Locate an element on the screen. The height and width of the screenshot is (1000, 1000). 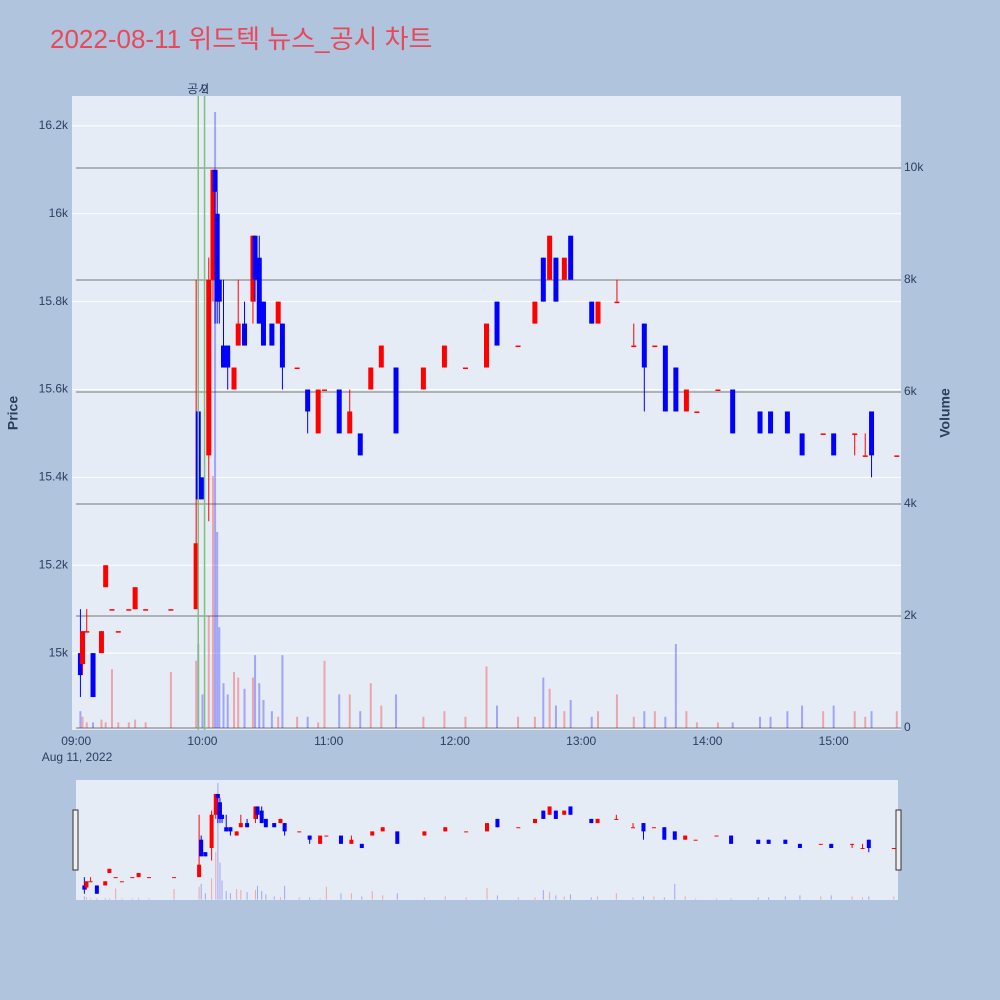
y2-tick-label: 2k is located at coordinates (911, 615).